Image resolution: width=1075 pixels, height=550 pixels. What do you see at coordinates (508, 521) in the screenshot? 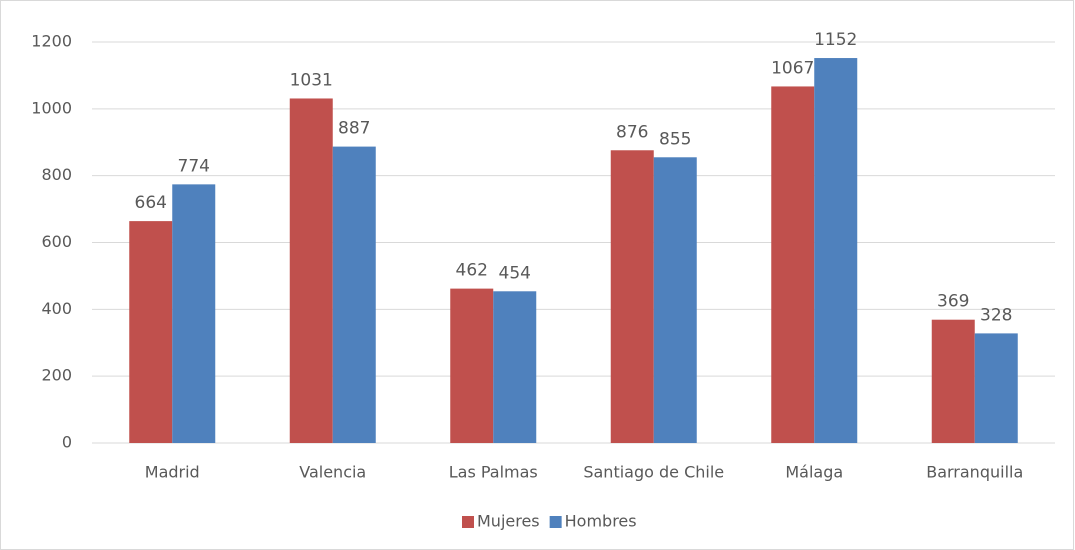
I see `legend-label: Mujeres` at bounding box center [508, 521].